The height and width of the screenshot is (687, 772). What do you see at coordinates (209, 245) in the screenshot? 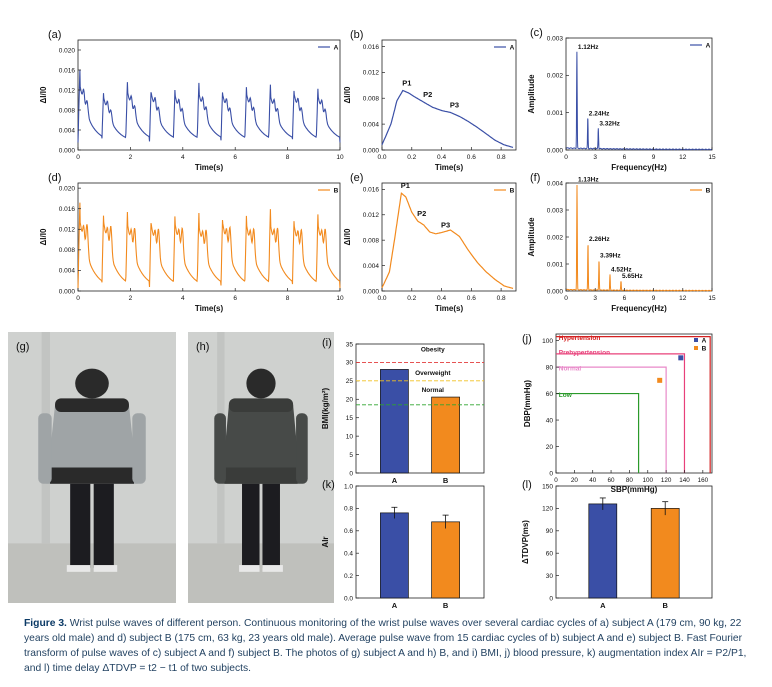
I see `series-d` at bounding box center [209, 245].